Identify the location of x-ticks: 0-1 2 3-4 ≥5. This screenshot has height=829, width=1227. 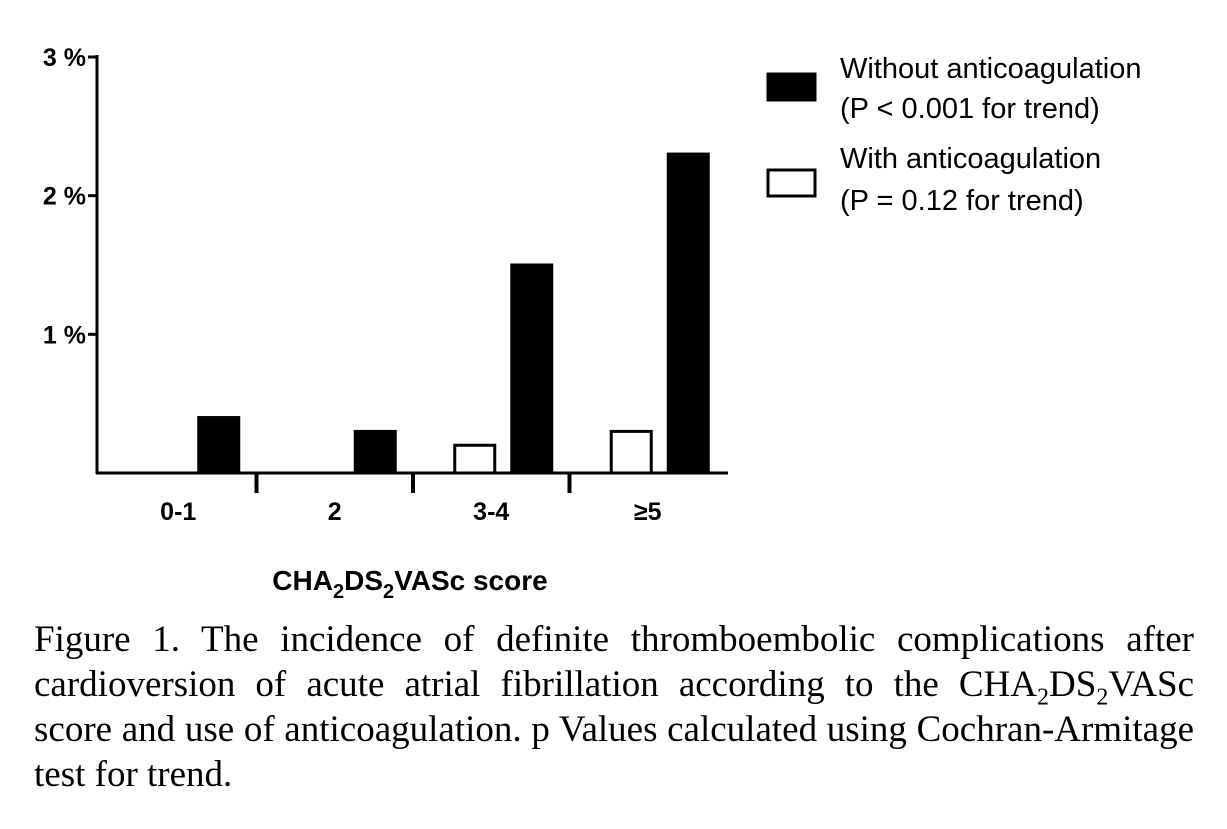
(411, 499).